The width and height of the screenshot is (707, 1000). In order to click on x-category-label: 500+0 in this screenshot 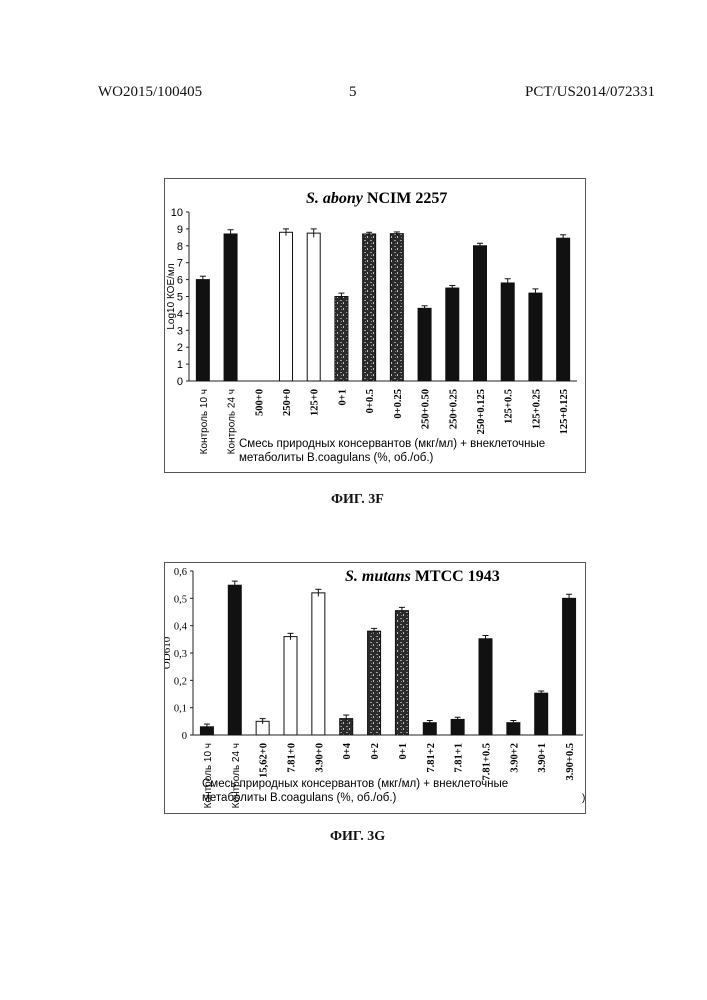, I will do `click(259, 402)`.